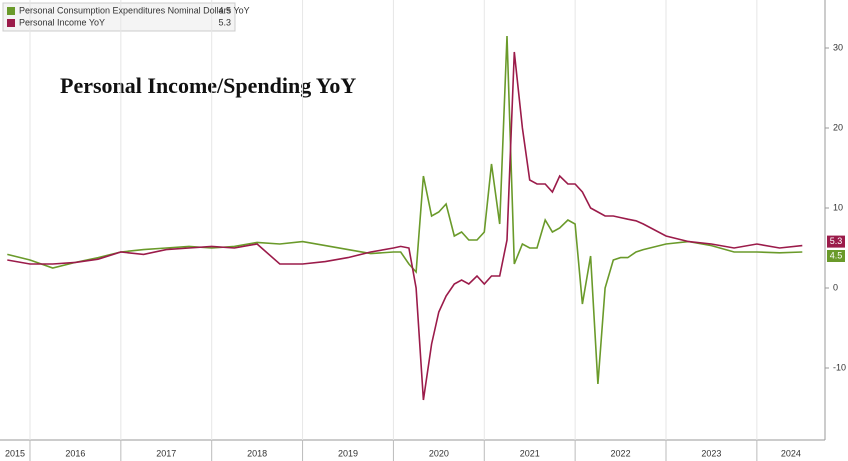 The height and width of the screenshot is (461, 848). What do you see at coordinates (791, 453) in the screenshot?
I see `x-tick-label: 2024` at bounding box center [791, 453].